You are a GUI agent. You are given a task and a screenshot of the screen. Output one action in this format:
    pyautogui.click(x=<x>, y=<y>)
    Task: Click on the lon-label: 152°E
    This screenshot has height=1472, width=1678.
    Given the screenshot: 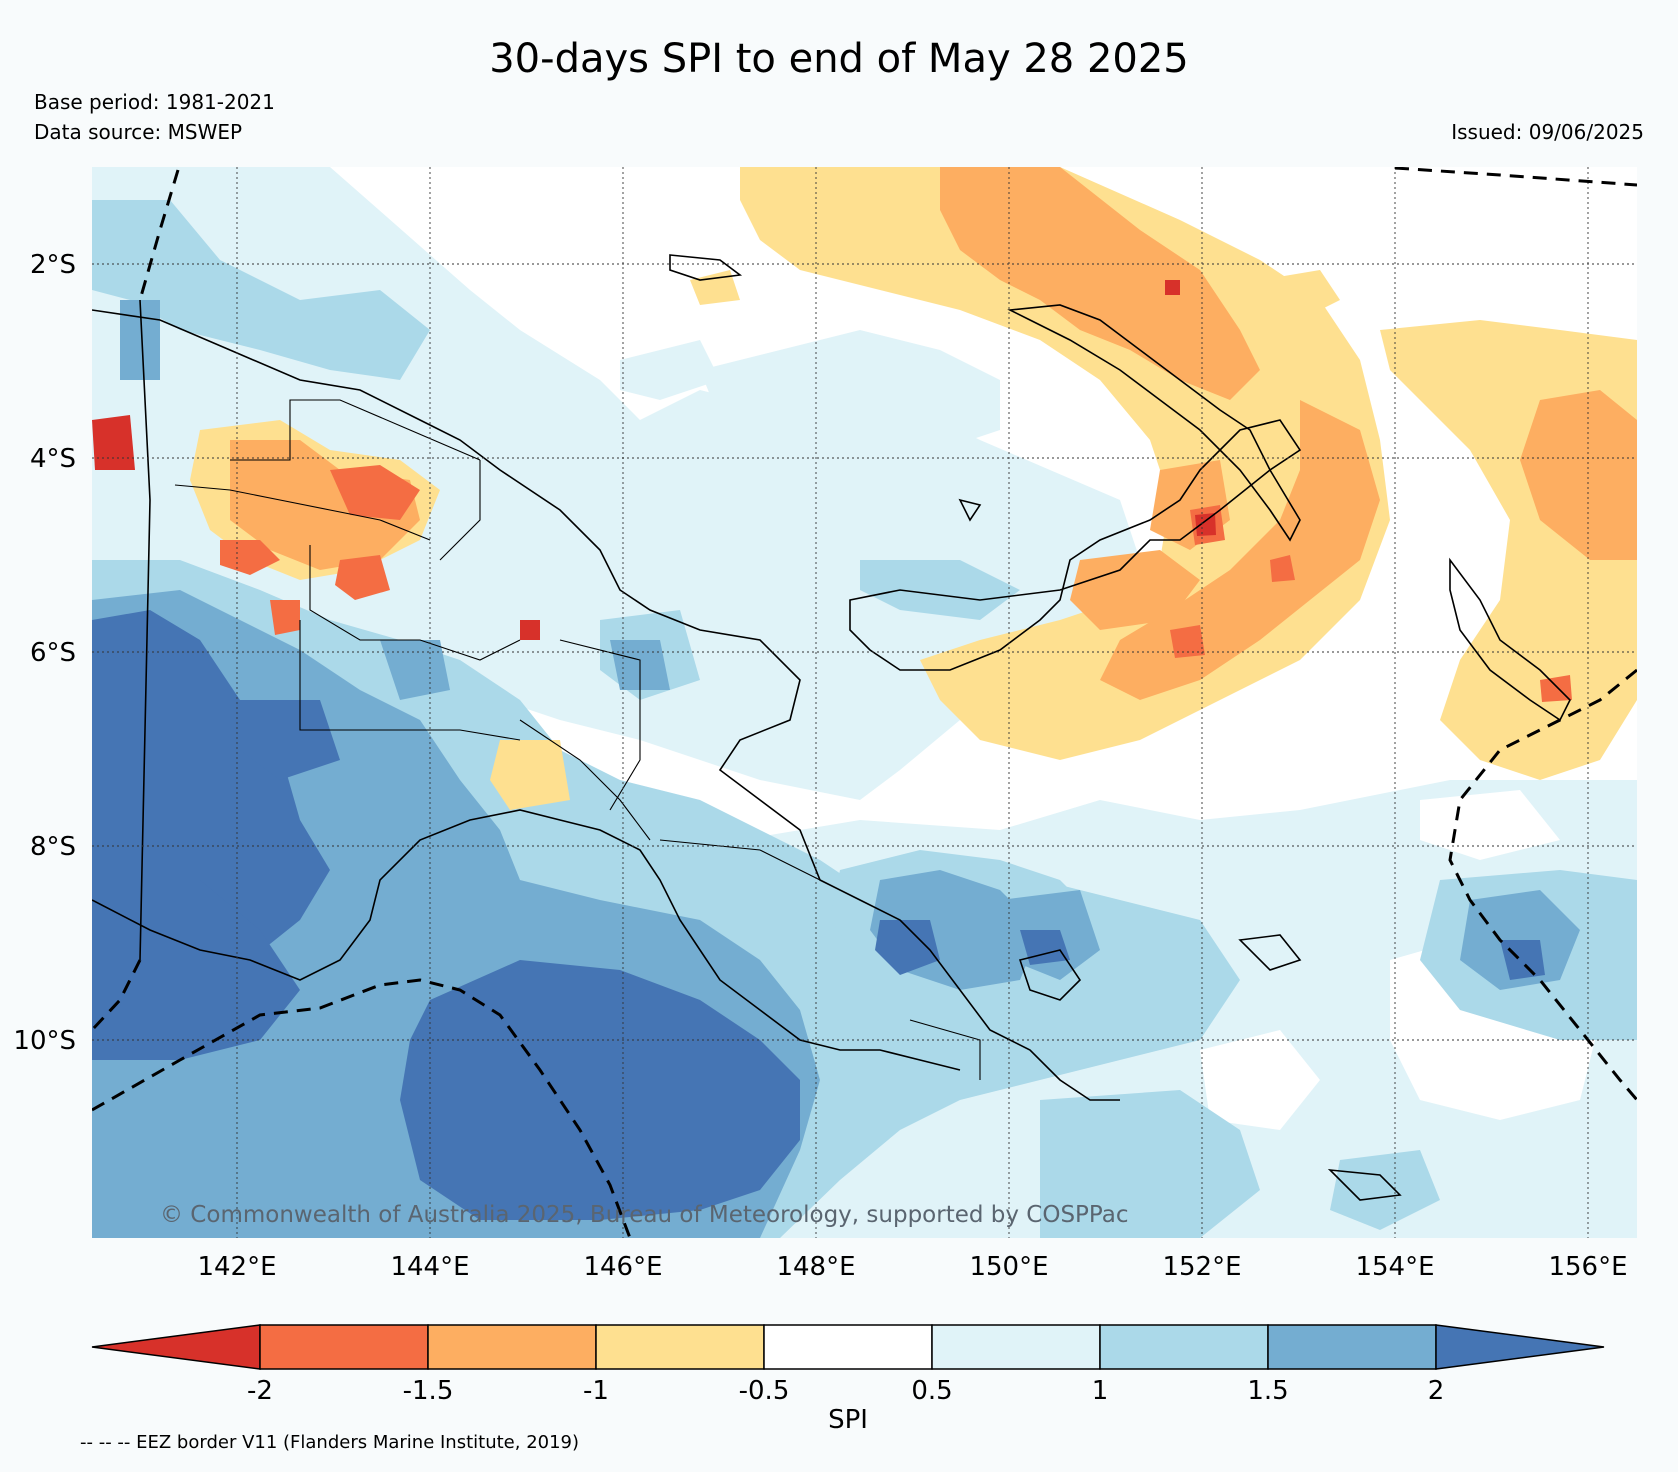 What is the action you would take?
    pyautogui.click(x=1201, y=1267)
    